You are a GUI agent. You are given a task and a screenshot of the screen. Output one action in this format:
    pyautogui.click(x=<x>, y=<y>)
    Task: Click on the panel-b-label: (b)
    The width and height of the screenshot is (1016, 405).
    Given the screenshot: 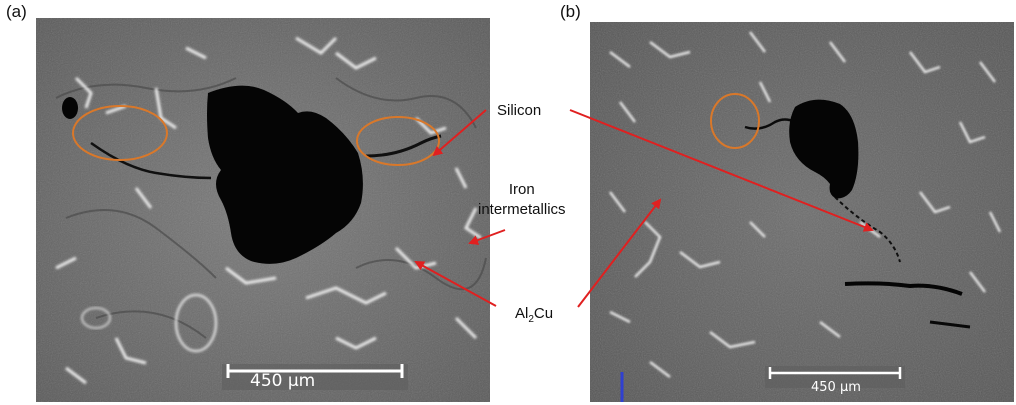 What is the action you would take?
    pyautogui.click(x=570, y=11)
    